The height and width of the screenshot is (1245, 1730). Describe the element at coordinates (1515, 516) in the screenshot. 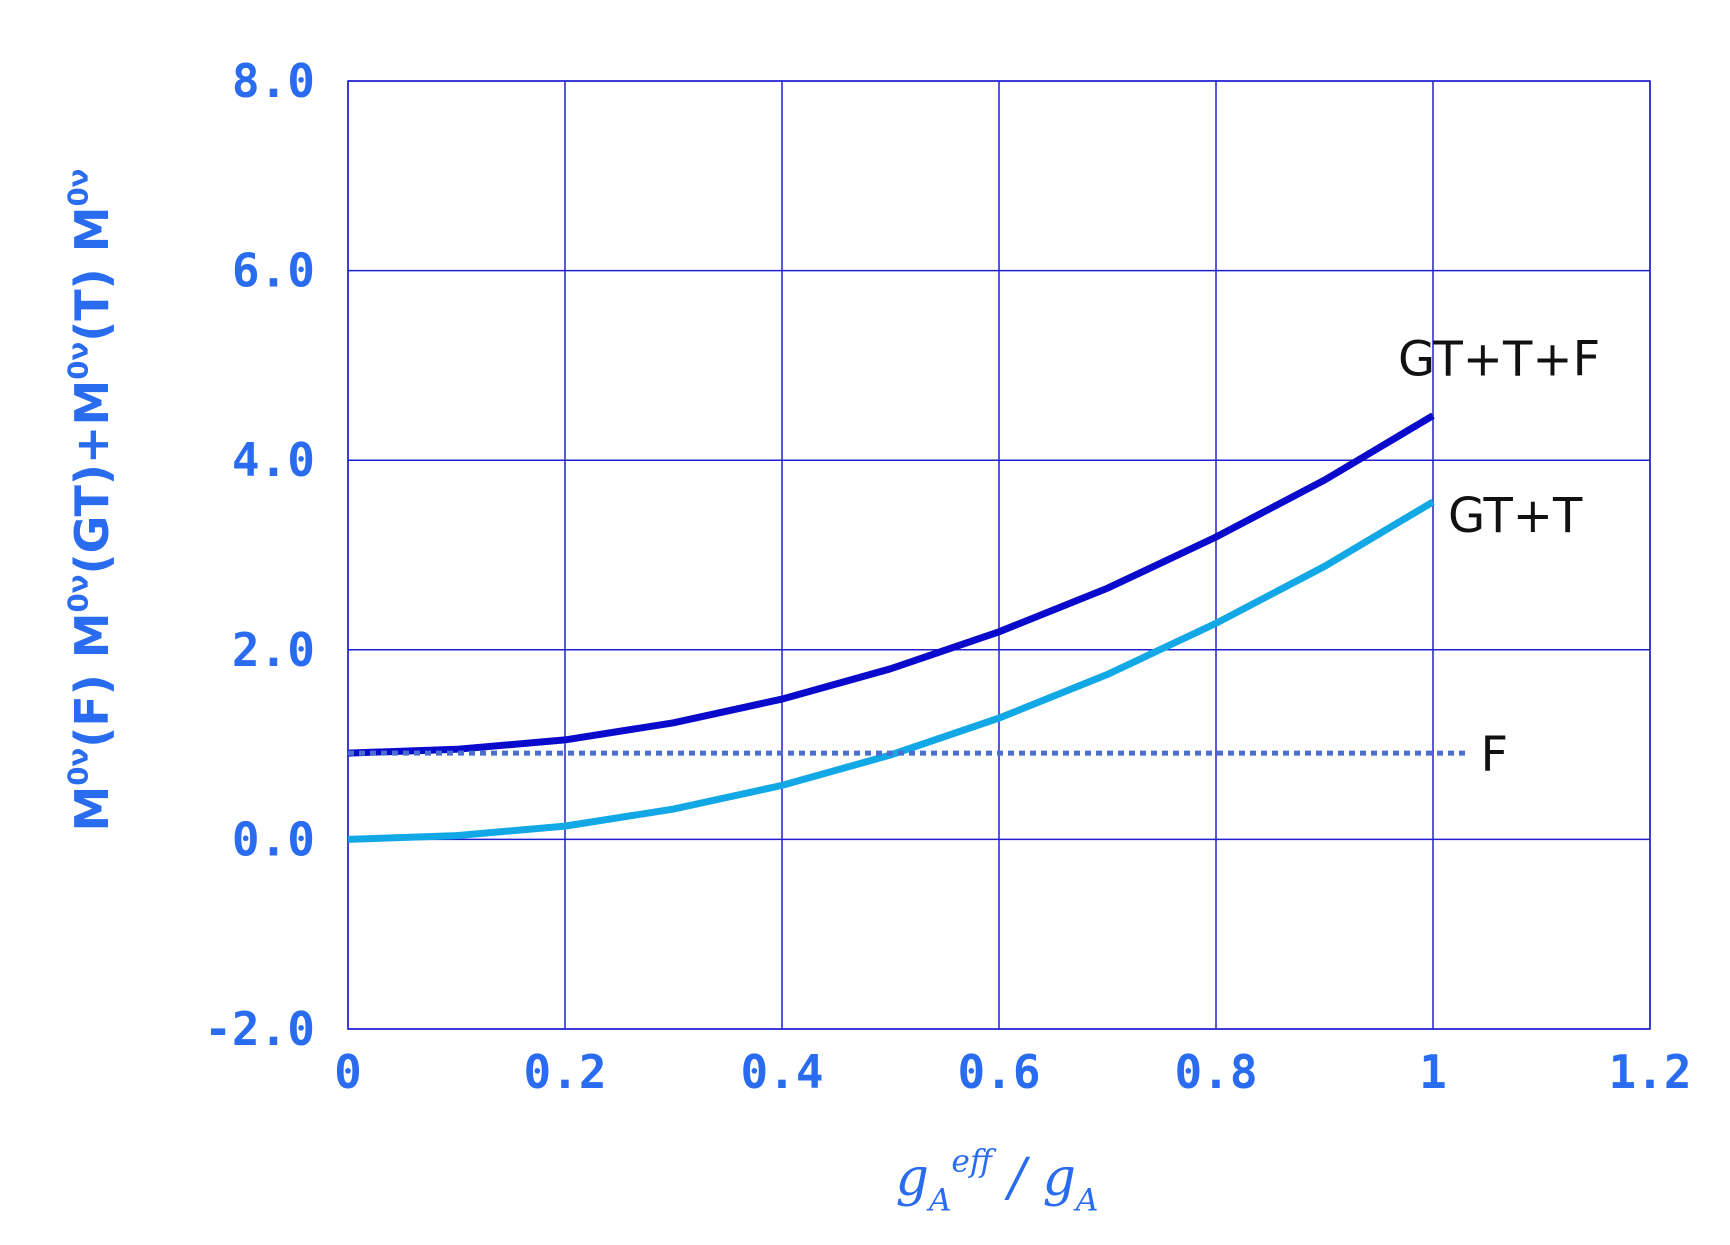

I see `series-label: GT+T` at that location.